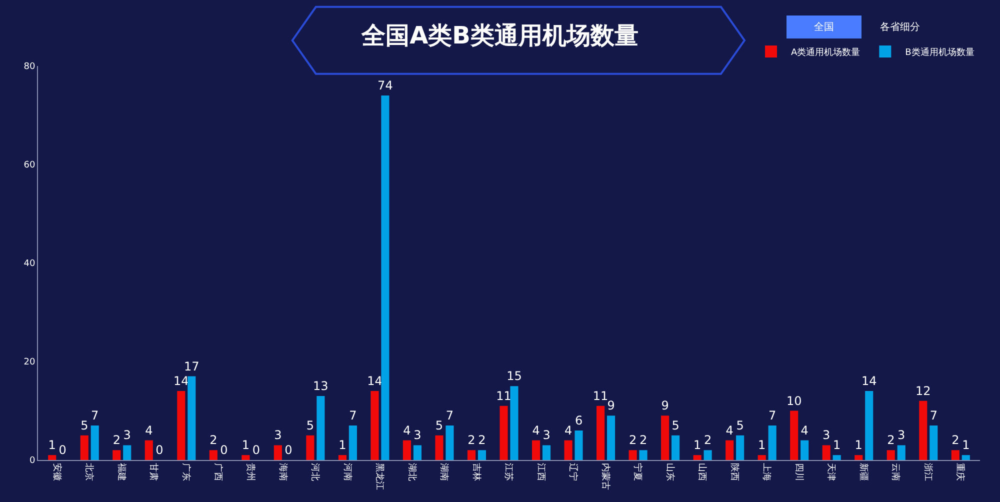 This screenshot has width=1000, height=502. What do you see at coordinates (514, 376) in the screenshot?
I see `data-label: 15` at bounding box center [514, 376].